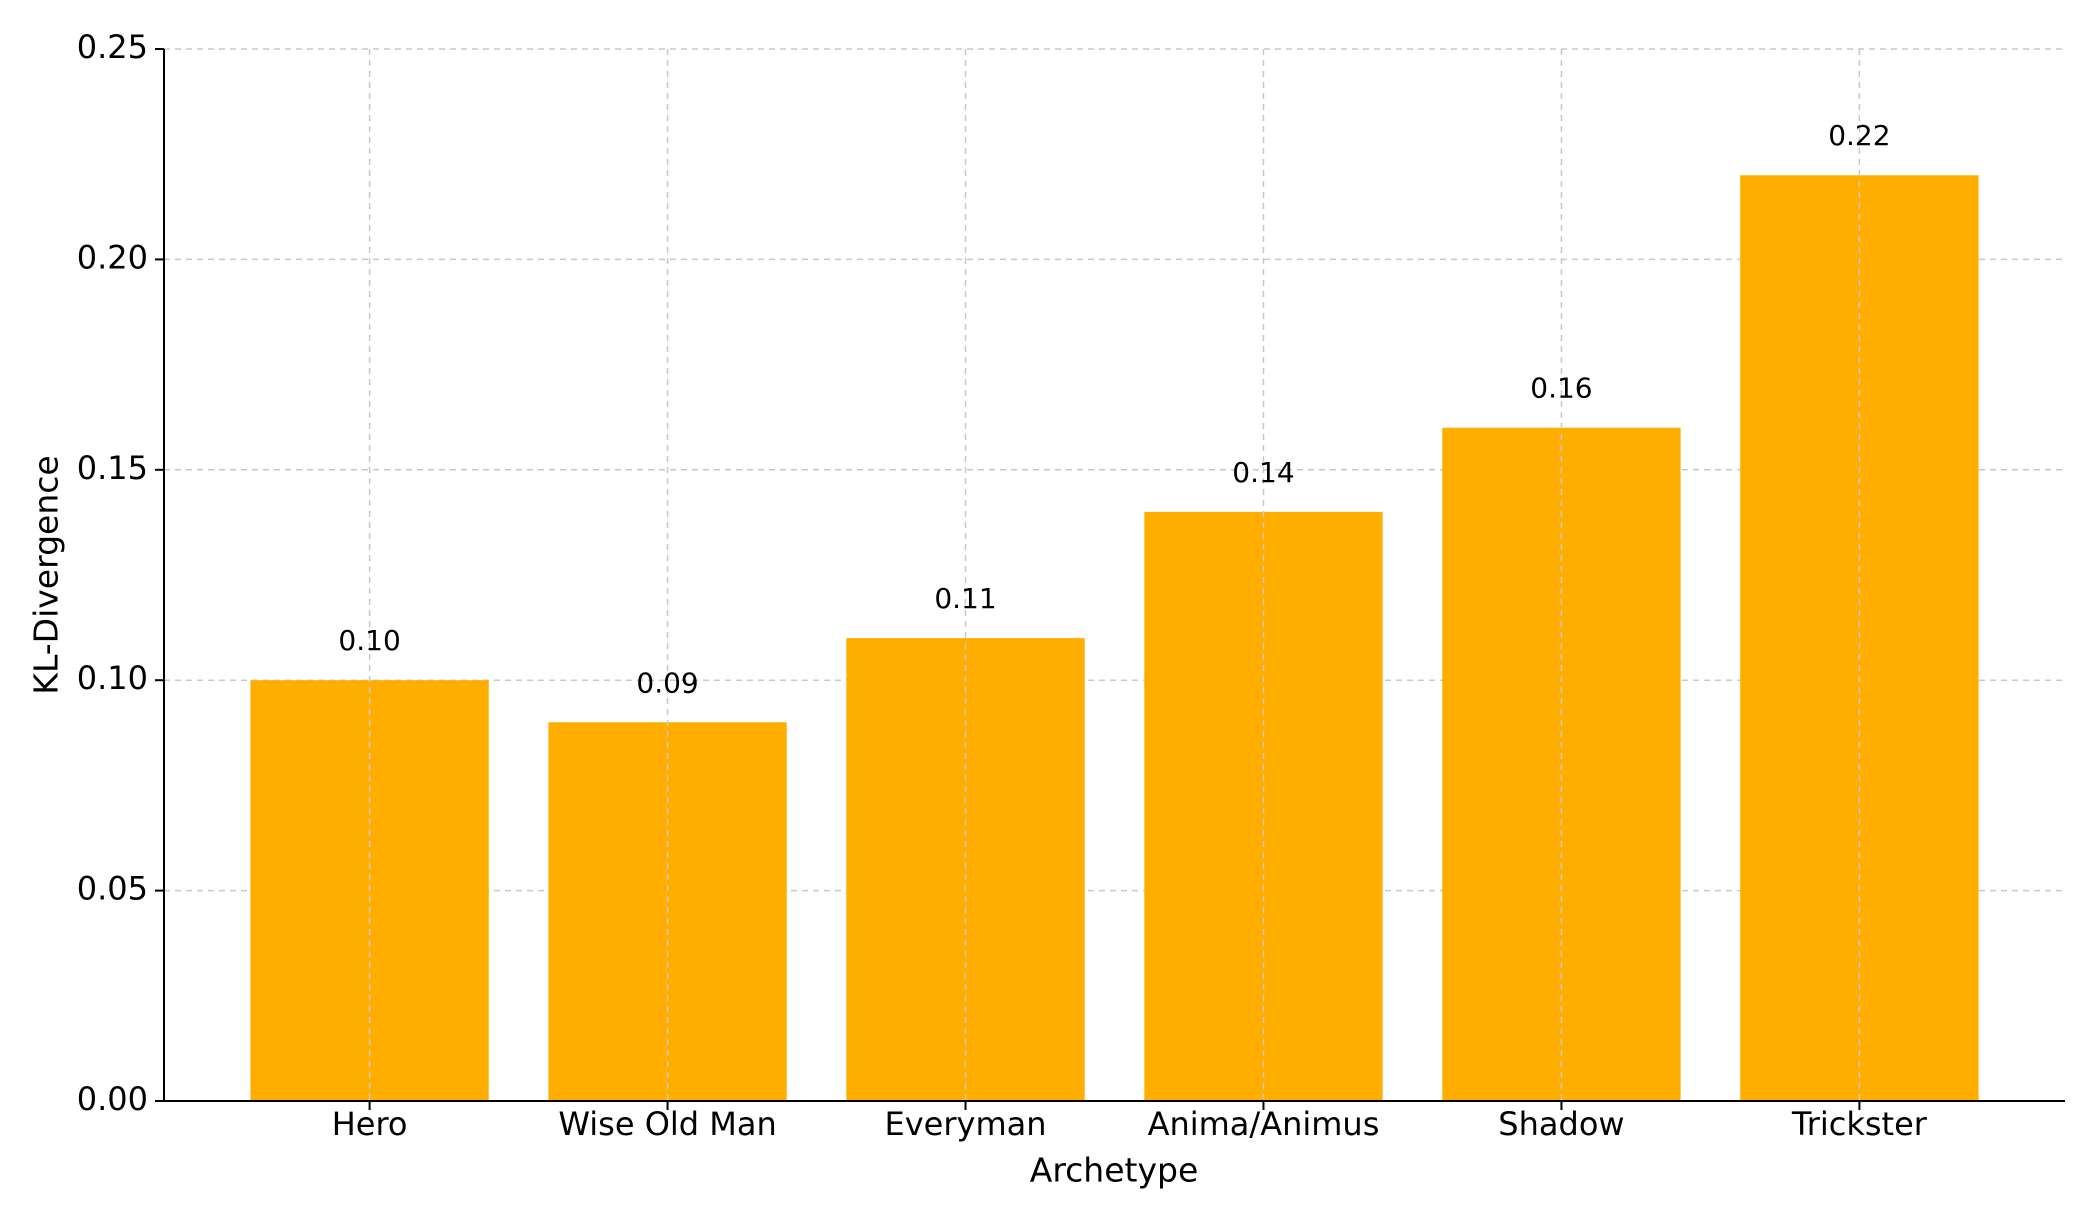  Describe the element at coordinates (1264, 1124) in the screenshot. I see `x-tick-label: Anima/Animus` at that location.